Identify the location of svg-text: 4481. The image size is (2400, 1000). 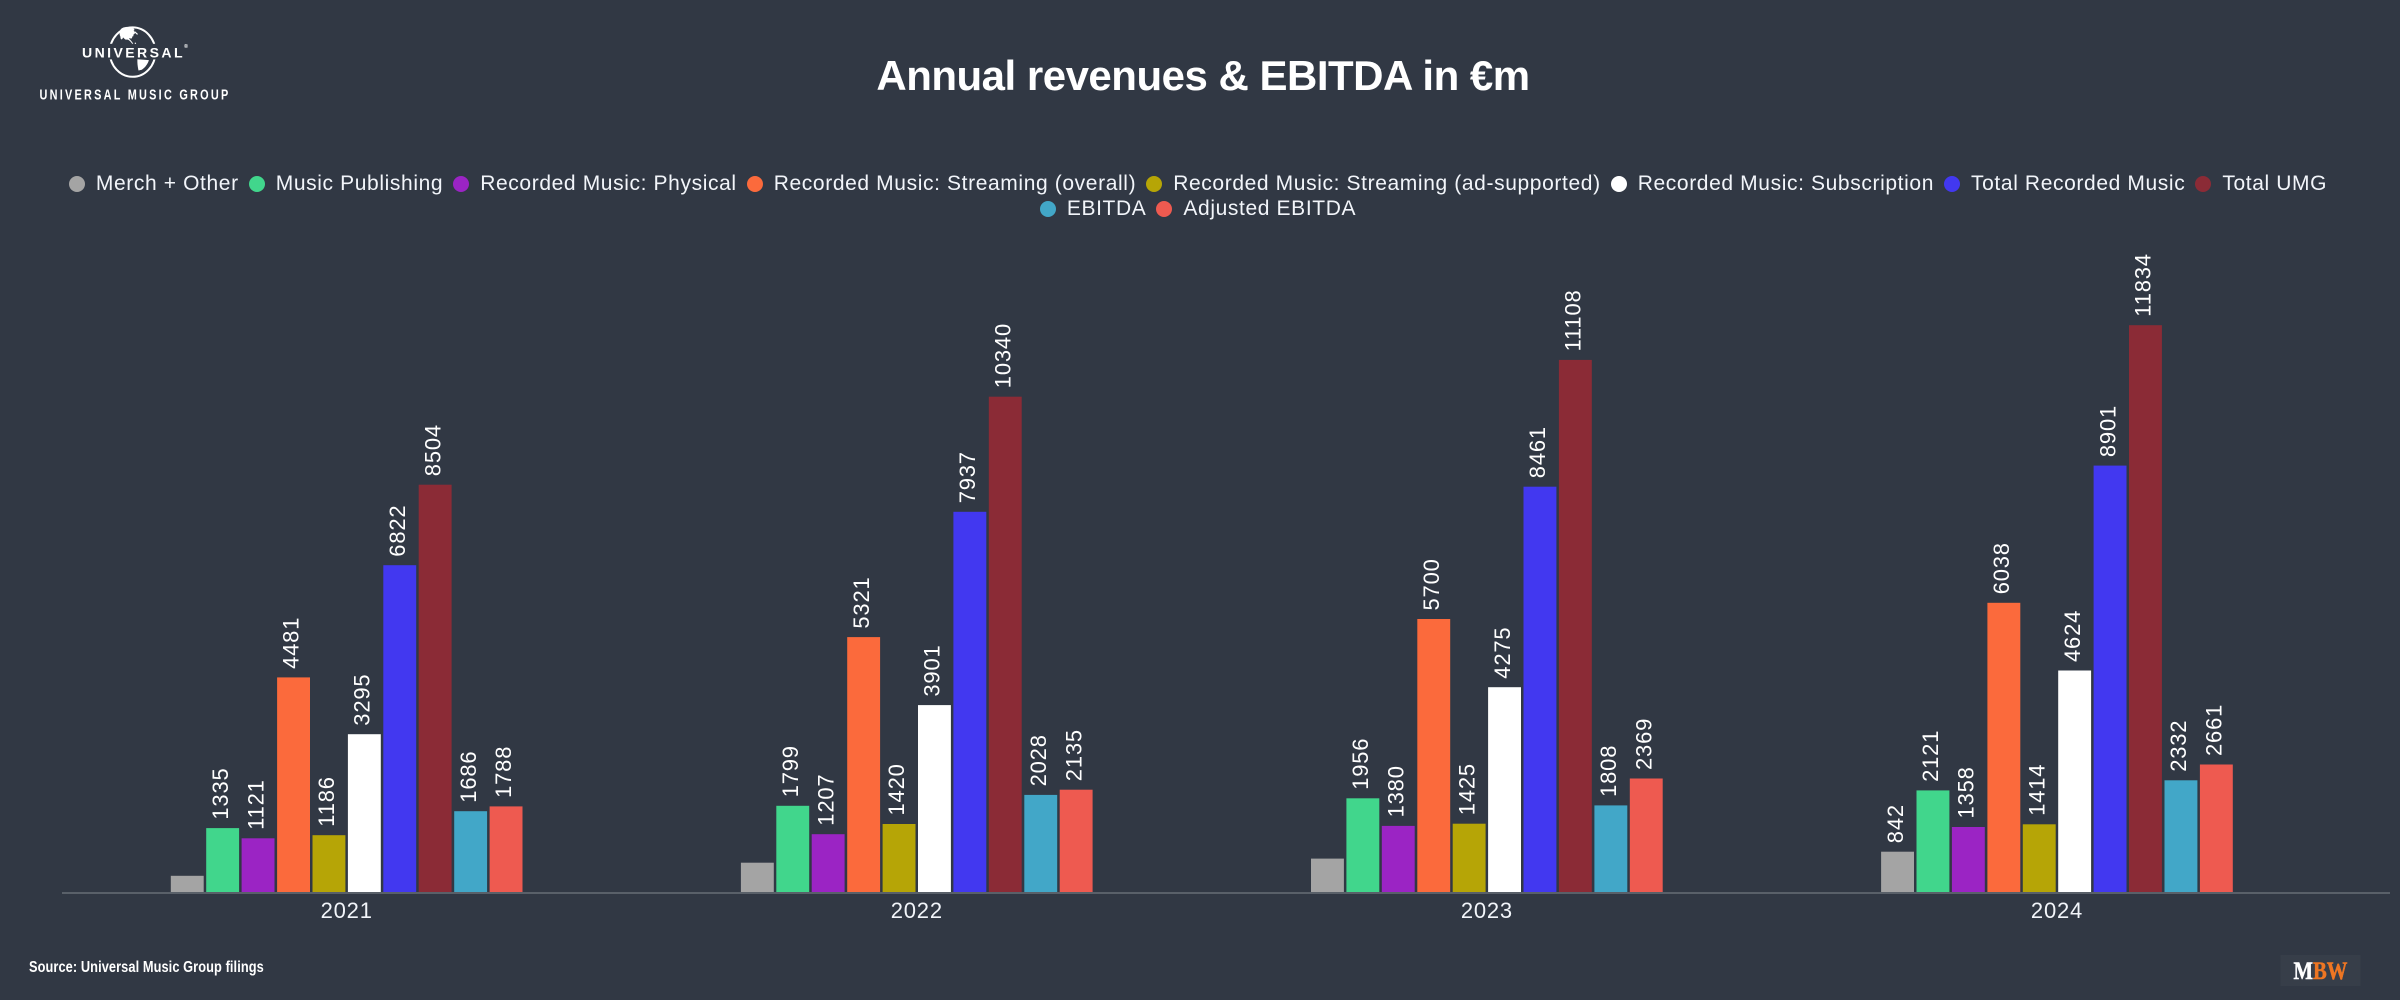
(291, 643).